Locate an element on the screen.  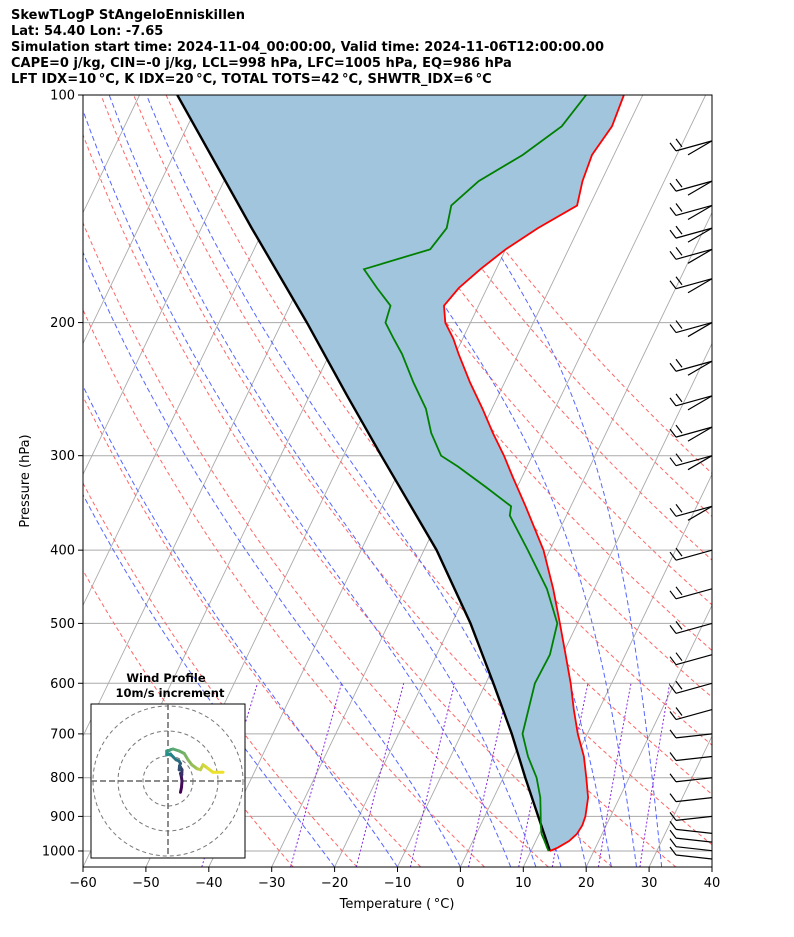
hodograph-title: Wind Profile is located at coordinates (166, 678).